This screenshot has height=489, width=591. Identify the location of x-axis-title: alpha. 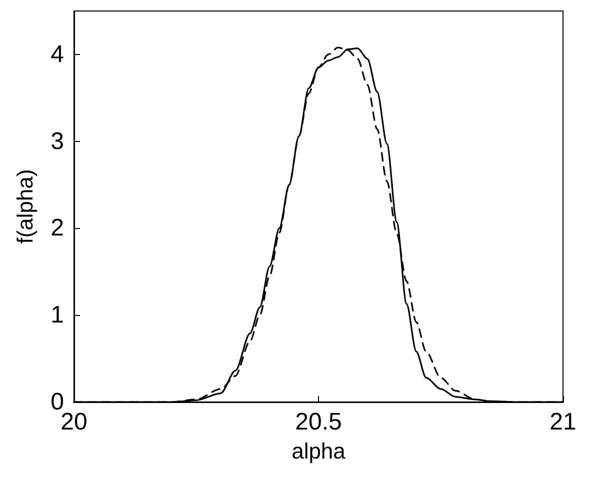
(319, 451).